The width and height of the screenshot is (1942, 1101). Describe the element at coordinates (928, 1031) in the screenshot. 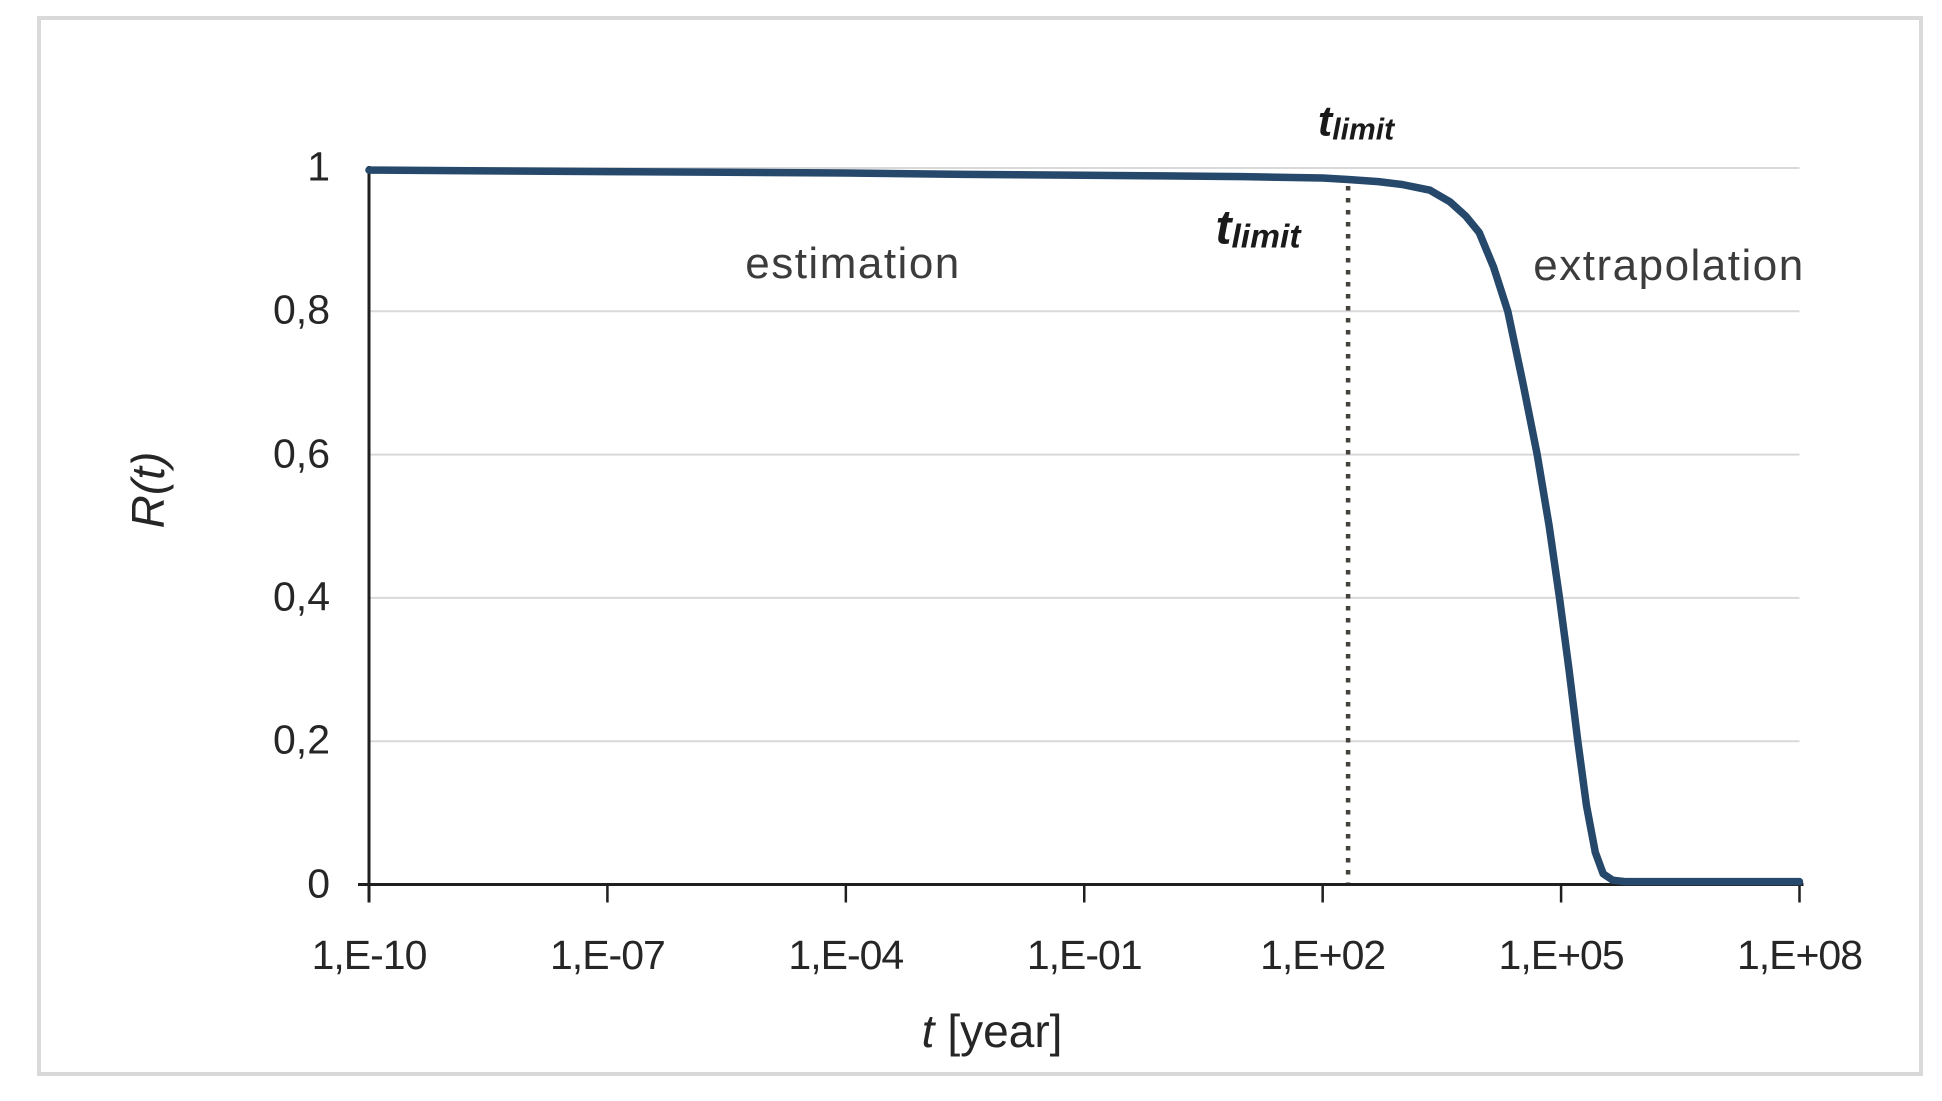

I see `x-axis-title-symbol: t` at that location.